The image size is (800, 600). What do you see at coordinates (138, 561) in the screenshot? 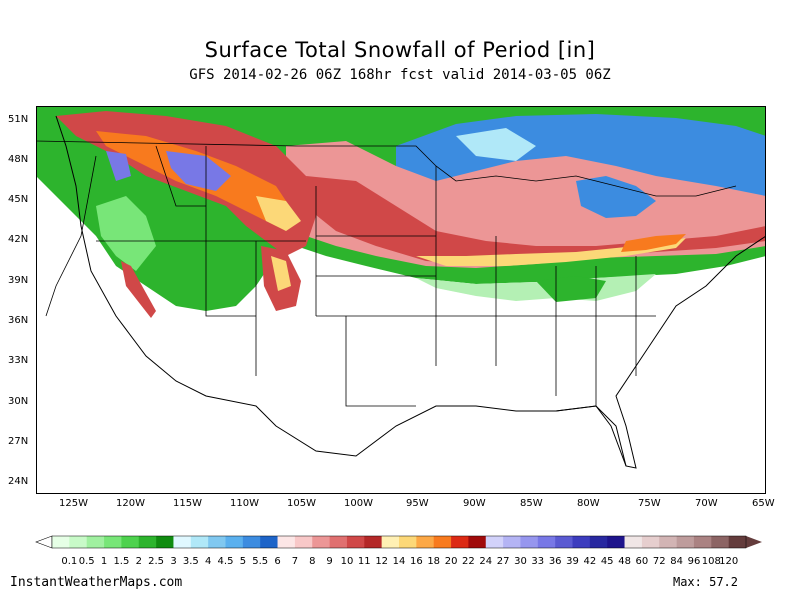
I see `colorbar-tick-label: 2` at bounding box center [138, 561].